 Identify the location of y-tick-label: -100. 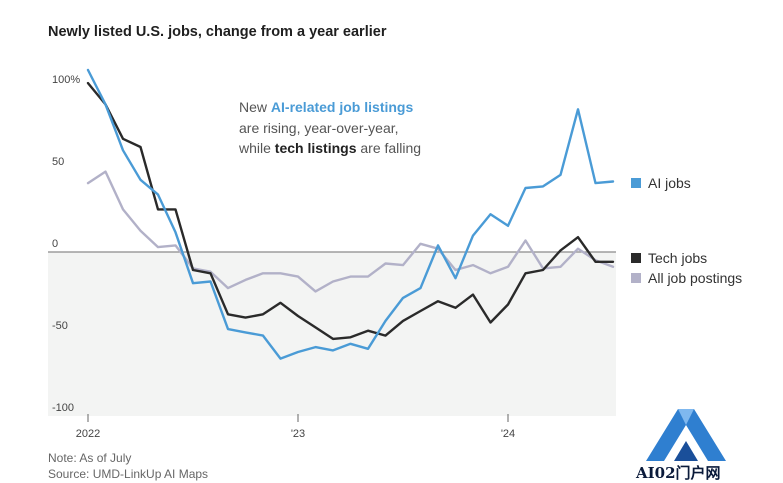
(63, 408).